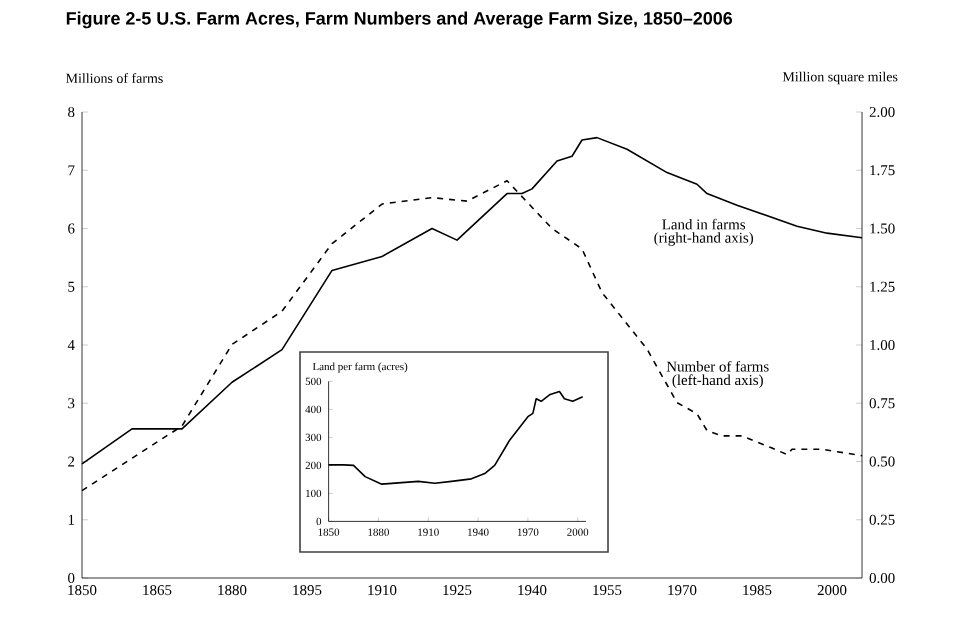  Describe the element at coordinates (399, 20) in the screenshot. I see `chart-title: Figure 2-5 U.S. Farm Acres, Farm Numbers and Average Farm Size, 1850–2006` at that location.